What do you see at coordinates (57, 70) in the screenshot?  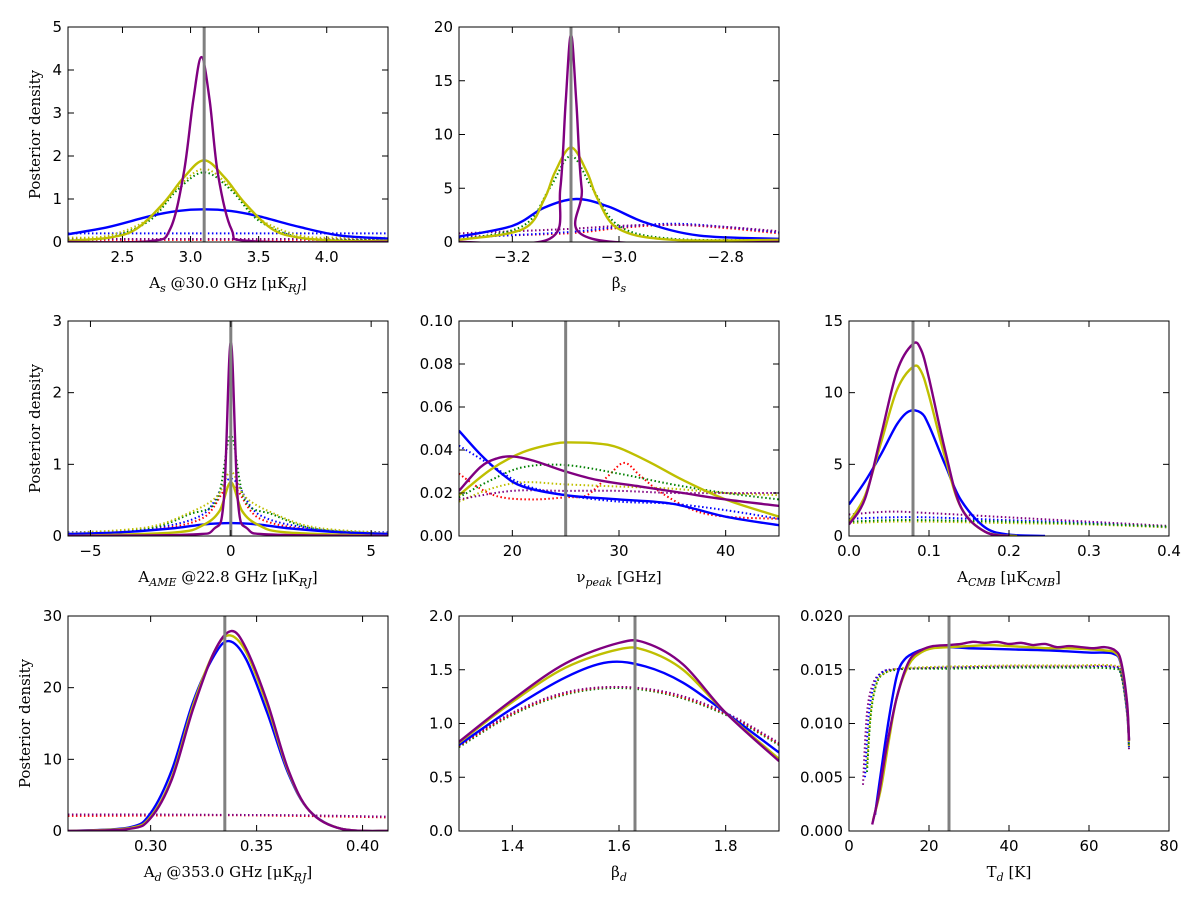 I see `y-tick-label: 4` at bounding box center [57, 70].